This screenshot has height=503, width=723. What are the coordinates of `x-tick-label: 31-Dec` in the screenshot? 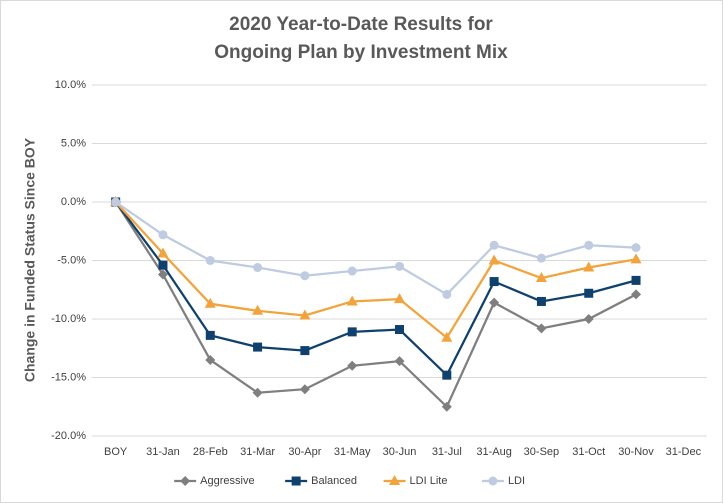 It's located at (684, 452).